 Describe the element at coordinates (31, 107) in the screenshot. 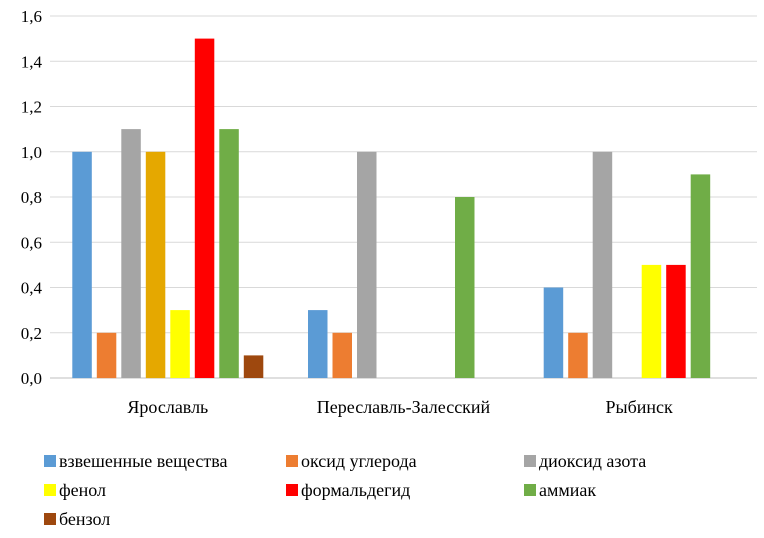

I see `y-tick-label: 1,2` at that location.